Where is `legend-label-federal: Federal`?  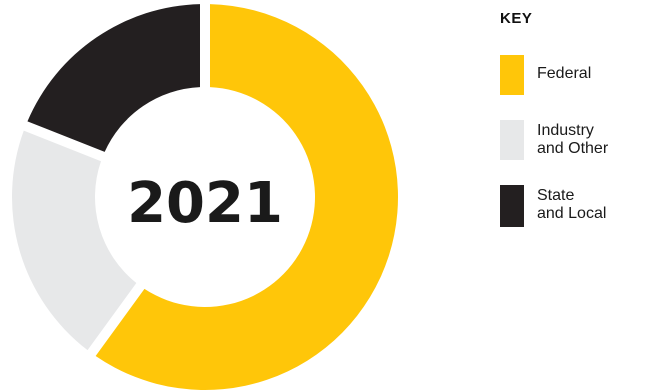 legend-label-federal: Federal is located at coordinates (564, 74).